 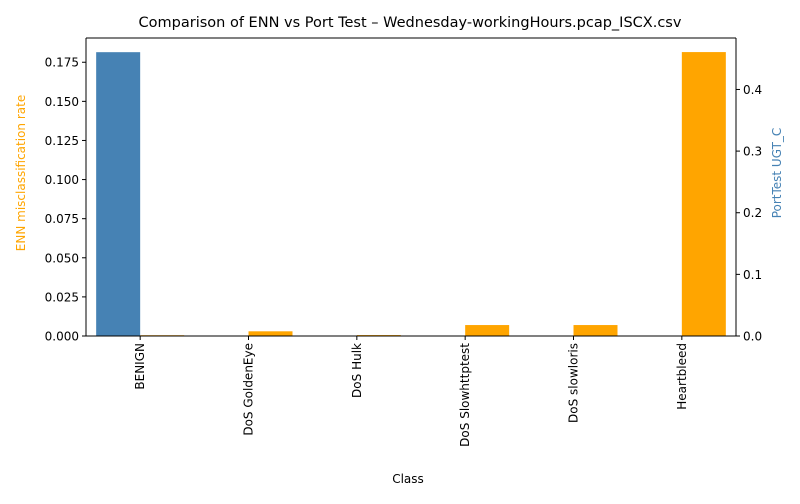 What do you see at coordinates (62, 337) in the screenshot?
I see `y-left-tick-label-0: 0.000` at bounding box center [62, 337].